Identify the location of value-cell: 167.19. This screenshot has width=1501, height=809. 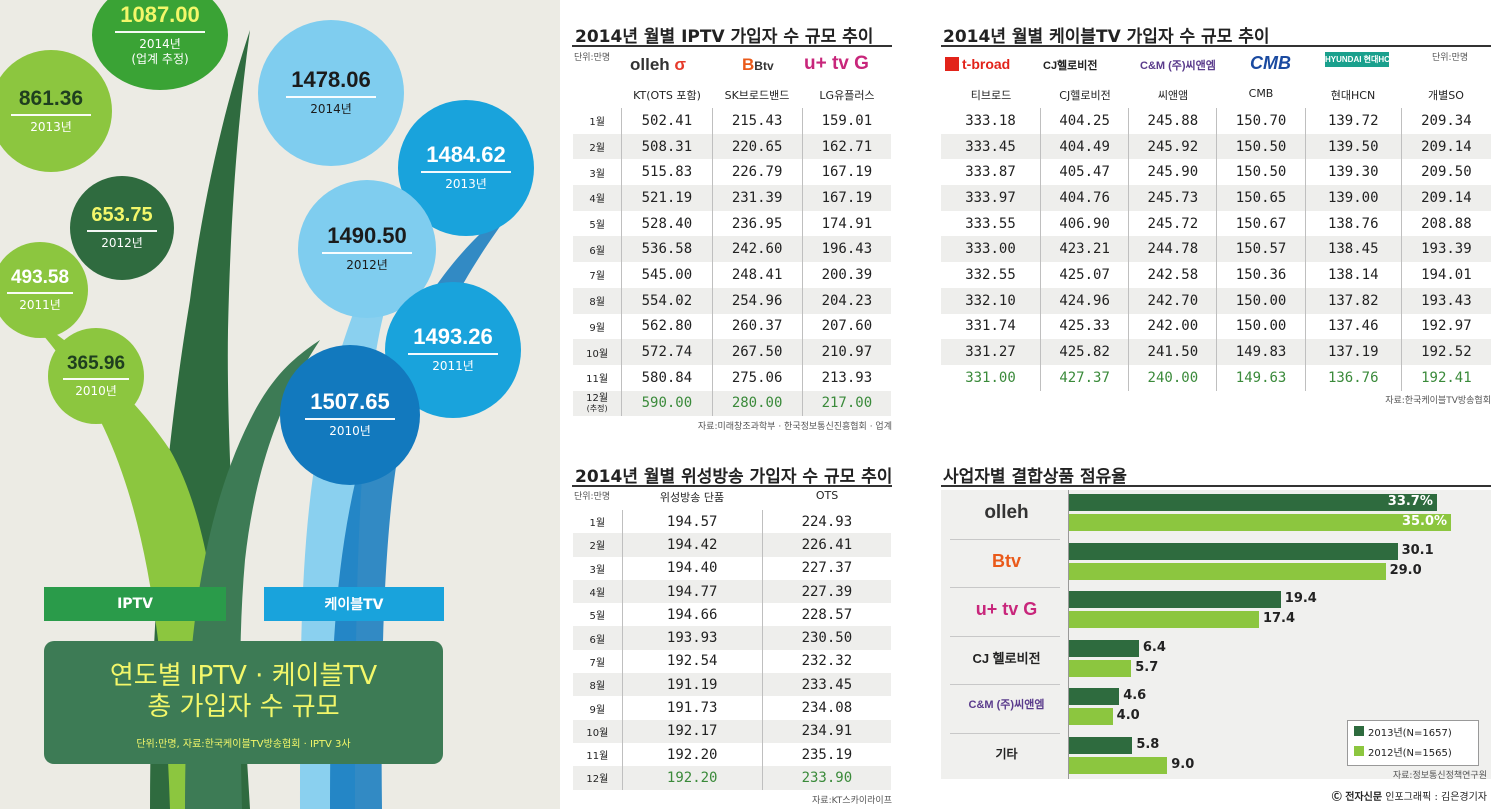
(846, 198).